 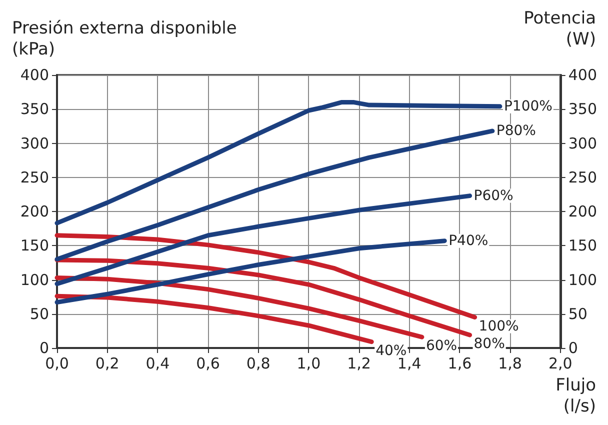 I want to click on y2-tick-label: 350, so click(x=583, y=109).